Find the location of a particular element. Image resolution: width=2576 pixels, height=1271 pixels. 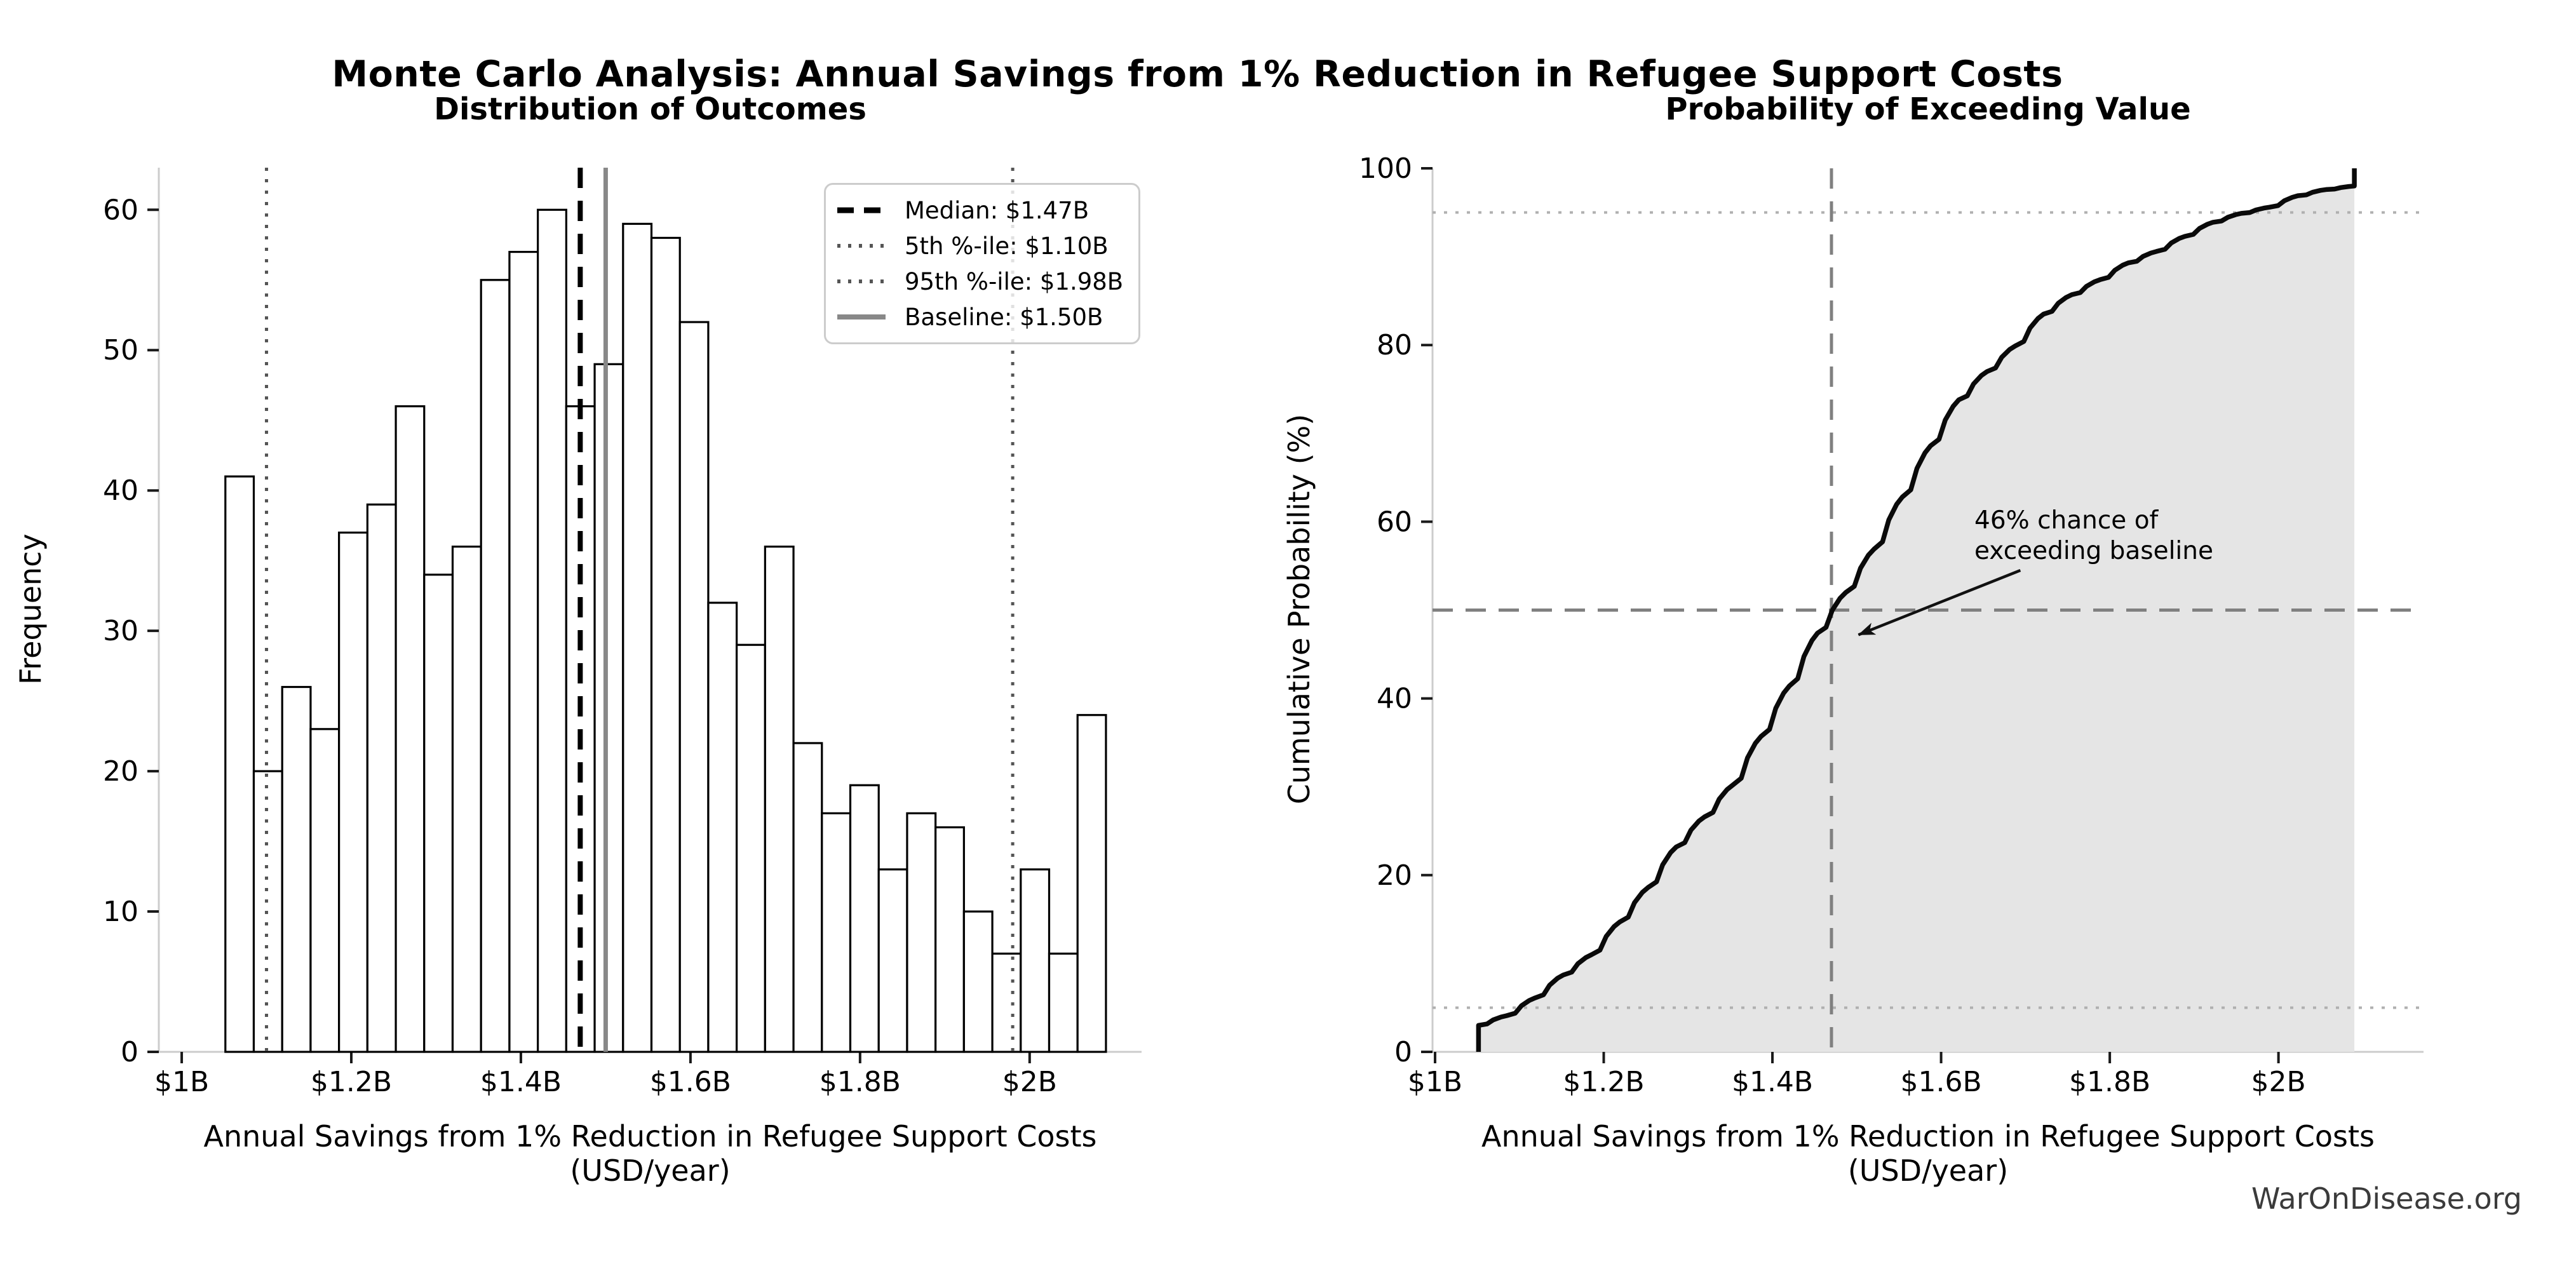

cdf-title: Probability of Exceeding Value is located at coordinates (1928, 109).